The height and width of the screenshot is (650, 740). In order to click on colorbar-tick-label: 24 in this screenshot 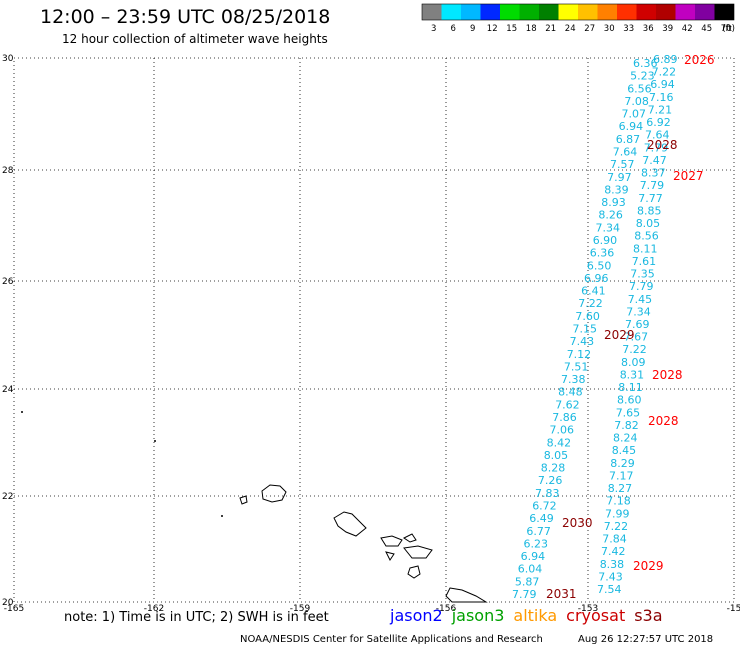, I will do `click(570, 29)`.